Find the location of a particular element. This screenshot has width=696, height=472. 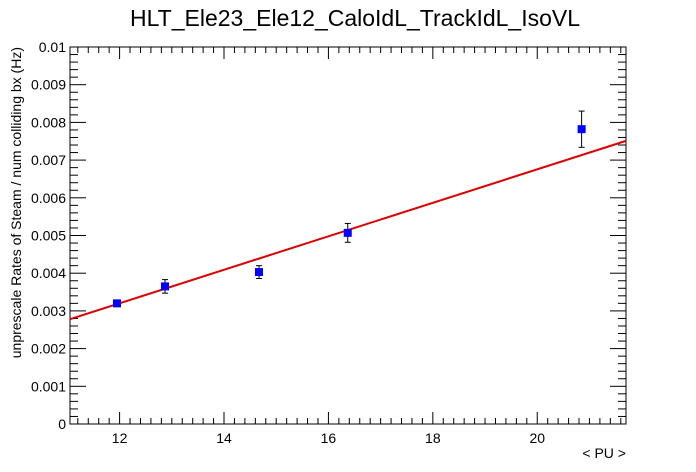

y-tick-label: 0 is located at coordinates (62, 424).